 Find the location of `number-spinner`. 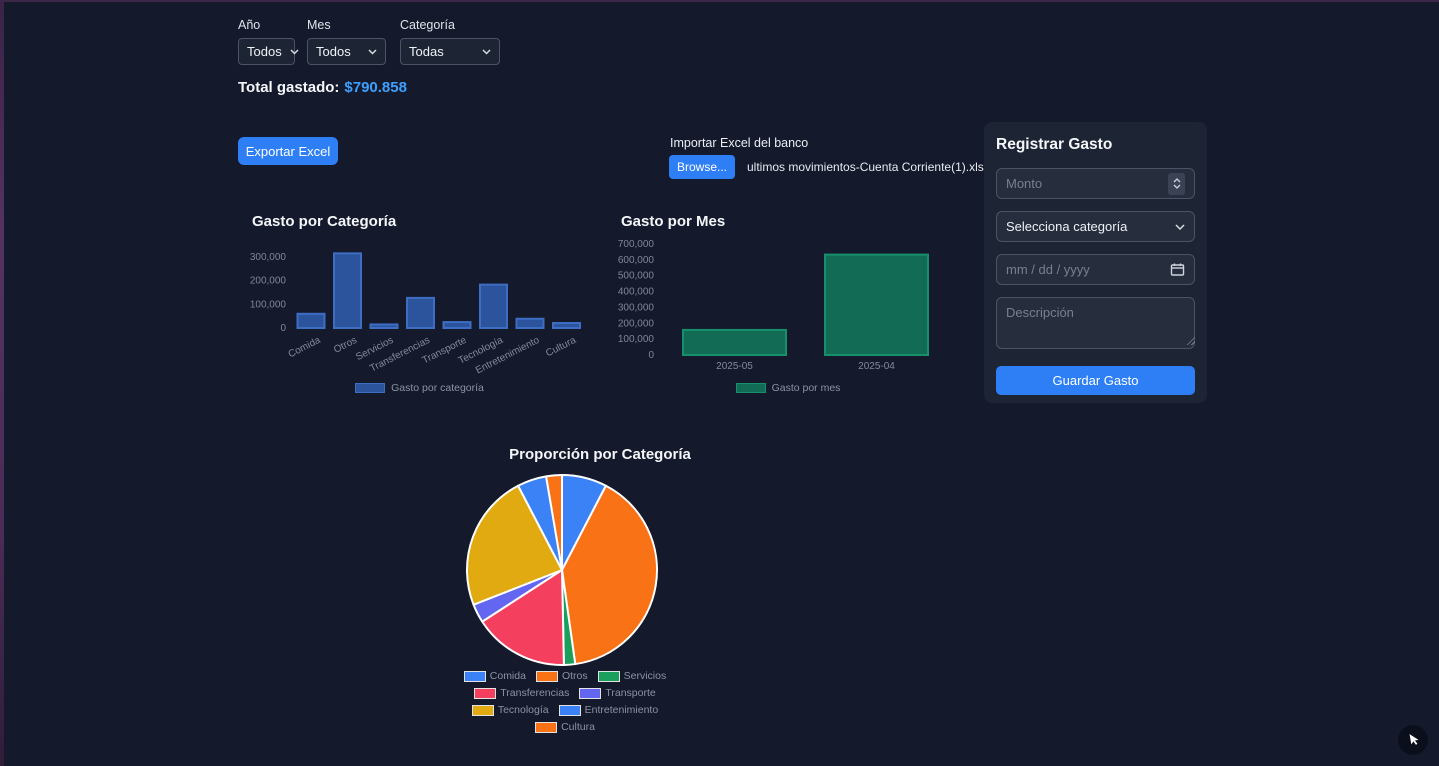

number-spinner is located at coordinates (1176, 183).